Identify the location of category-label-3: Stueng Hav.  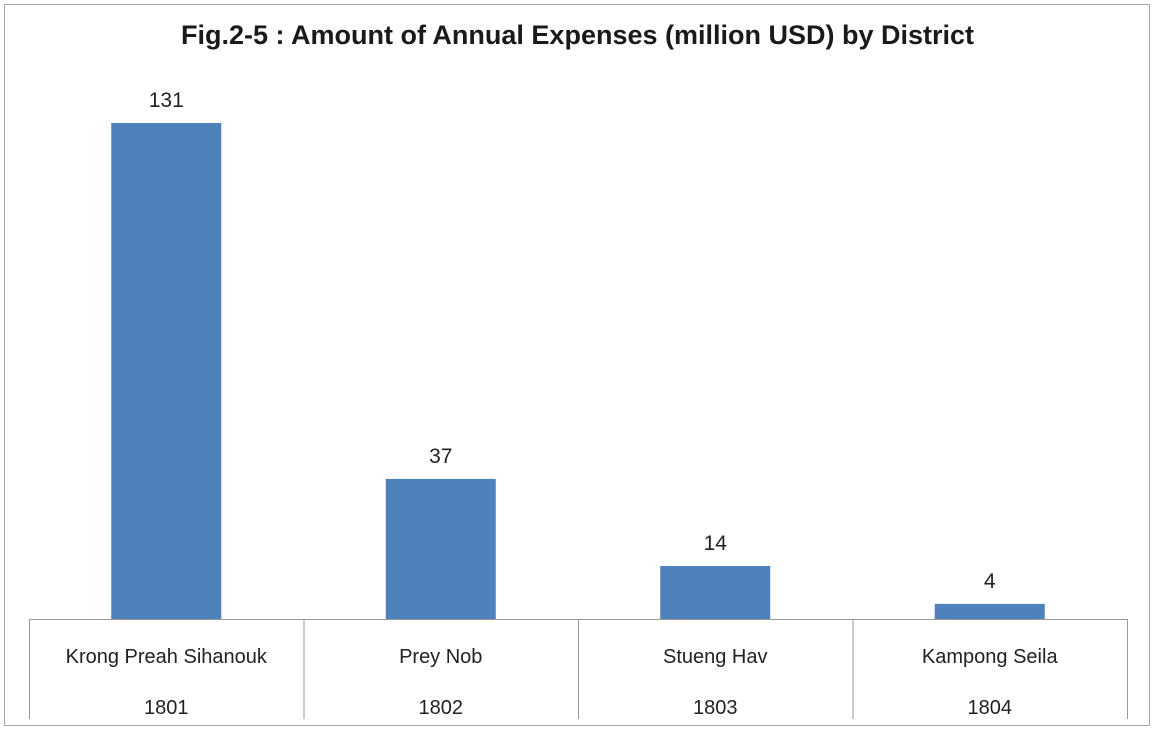
(715, 657).